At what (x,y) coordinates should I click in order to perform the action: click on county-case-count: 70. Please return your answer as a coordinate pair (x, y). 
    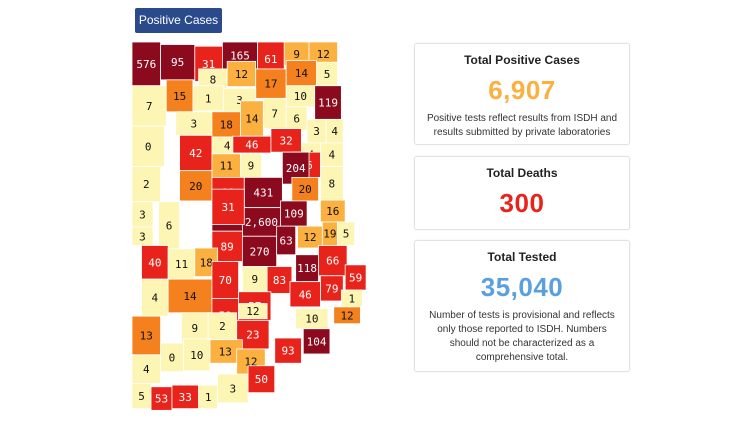
    Looking at the image, I should click on (225, 280).